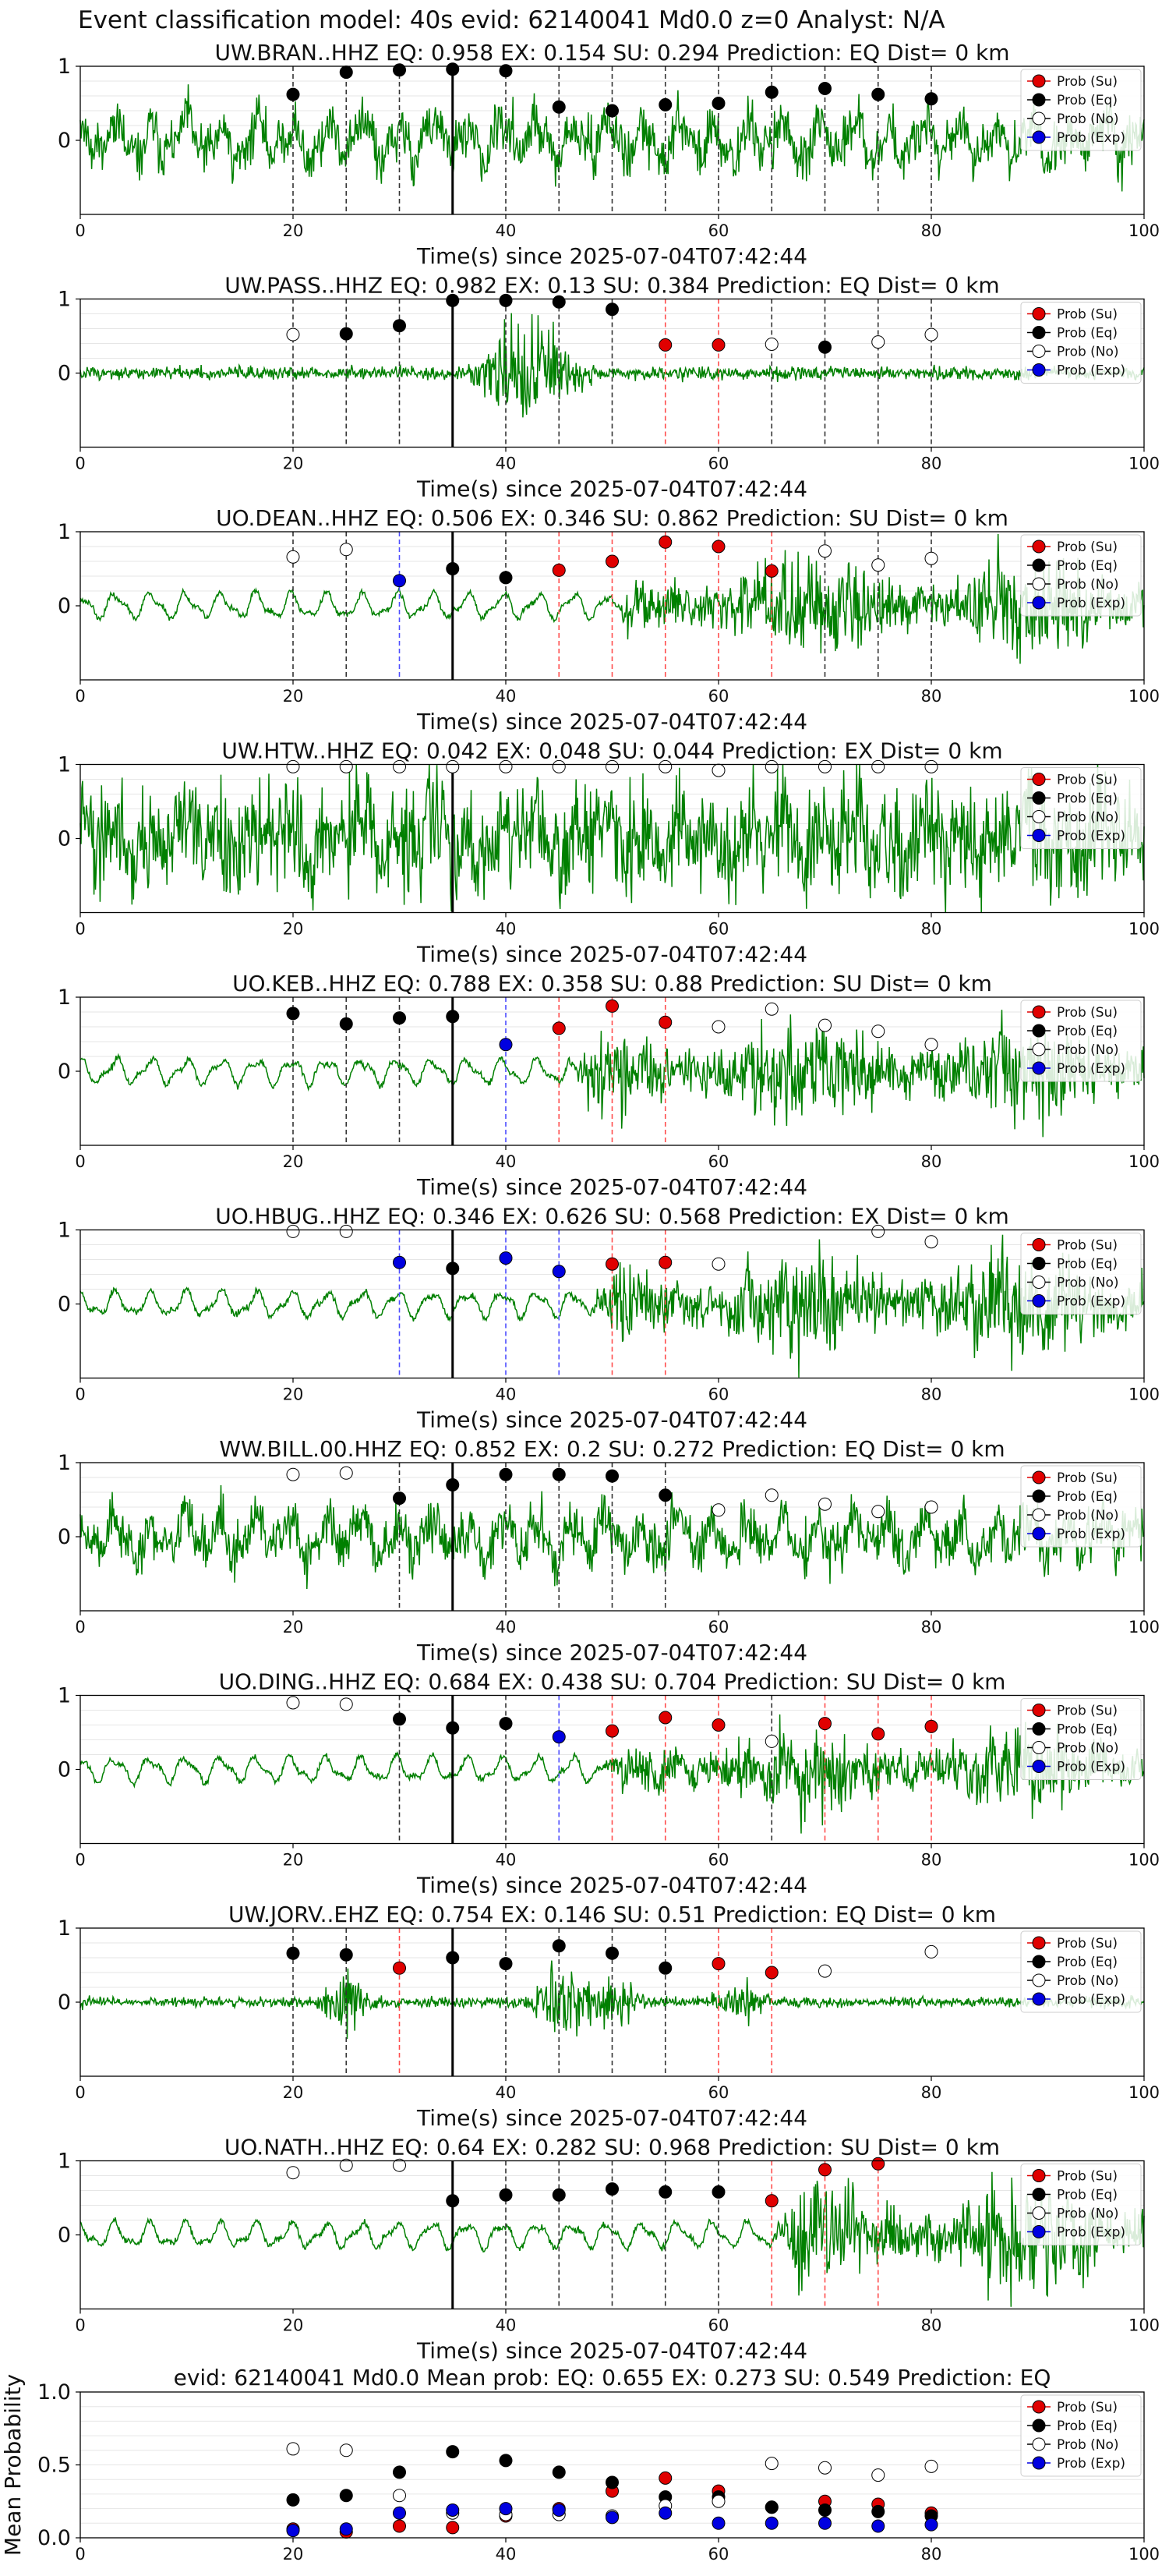 The image size is (1169, 2576). Describe the element at coordinates (718, 929) in the screenshot. I see `x-tick-label: 60` at that location.